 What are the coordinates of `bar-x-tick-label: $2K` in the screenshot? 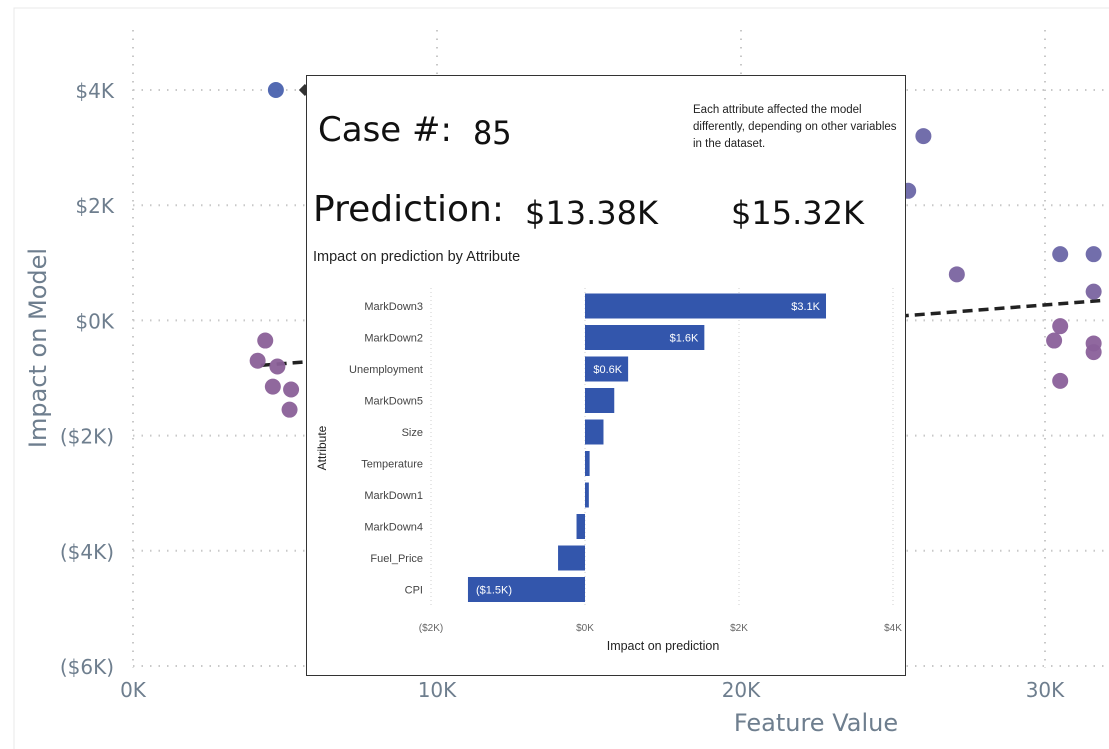 It's located at (739, 628).